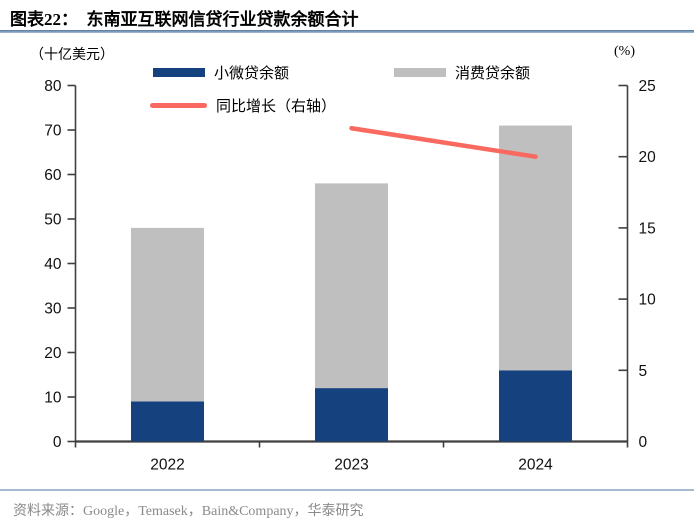 Image resolution: width=700 pixels, height=529 pixels. What do you see at coordinates (53, 264) in the screenshot?
I see `svg-text: 40` at bounding box center [53, 264].